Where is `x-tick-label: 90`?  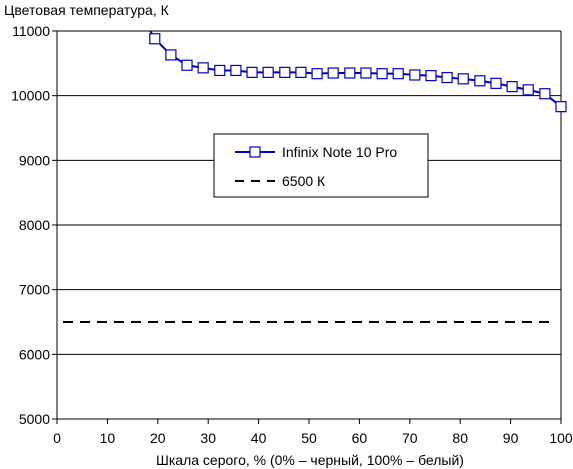
x-tick-label: 90 is located at coordinates (511, 438).